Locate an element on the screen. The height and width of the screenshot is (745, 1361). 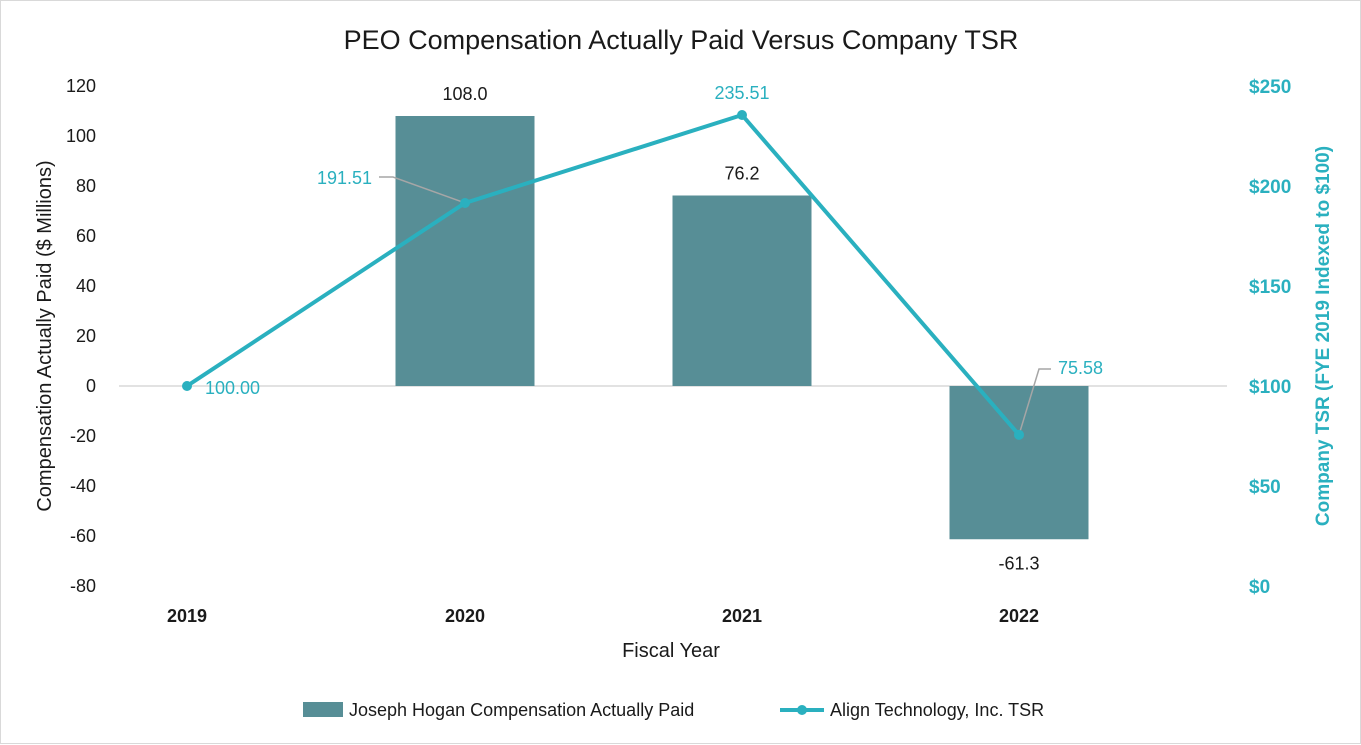
y2-tick-label: $200 is located at coordinates (1270, 187).